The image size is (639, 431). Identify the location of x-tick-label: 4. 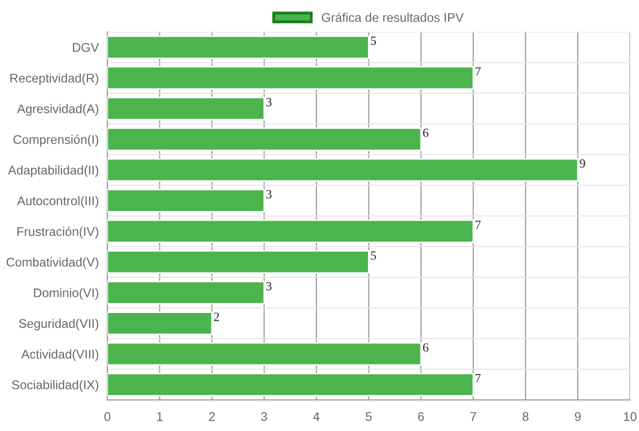
(316, 416).